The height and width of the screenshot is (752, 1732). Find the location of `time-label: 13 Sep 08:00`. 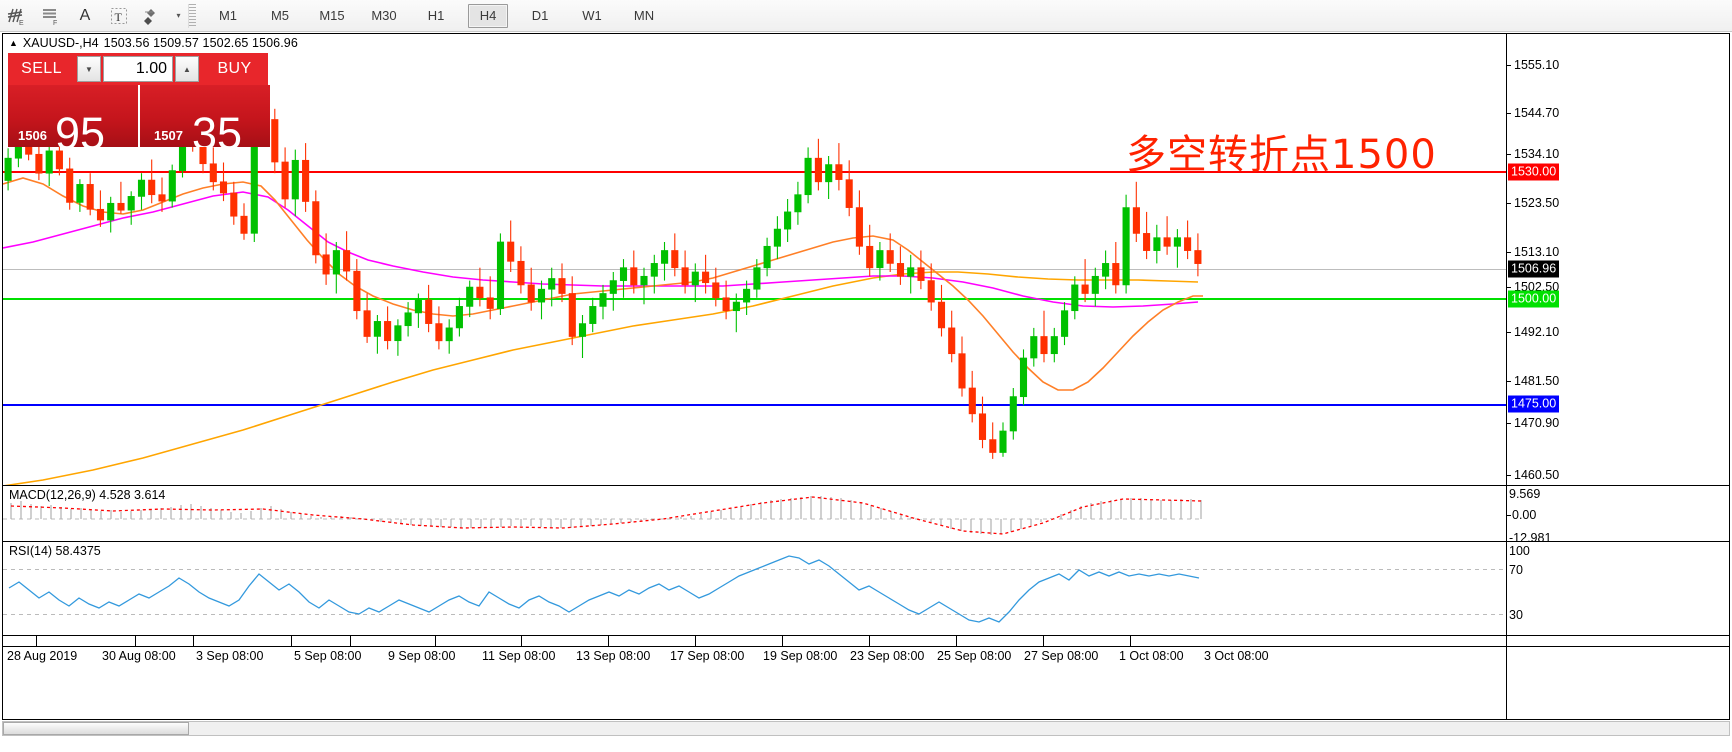

time-label: 13 Sep 08:00 is located at coordinates (613, 656).